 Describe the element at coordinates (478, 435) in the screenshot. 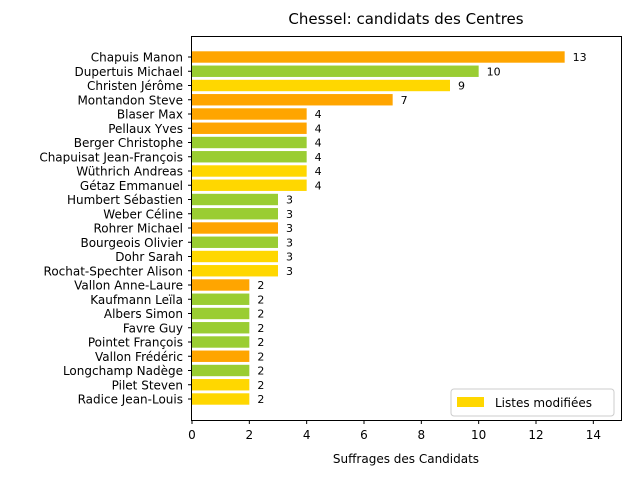

I see `x-tick-label: 10` at that location.